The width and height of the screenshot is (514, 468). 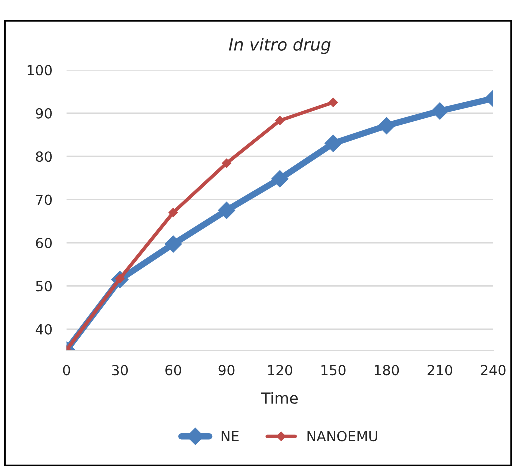 I want to click on x-tick-label: 210, so click(x=440, y=370).